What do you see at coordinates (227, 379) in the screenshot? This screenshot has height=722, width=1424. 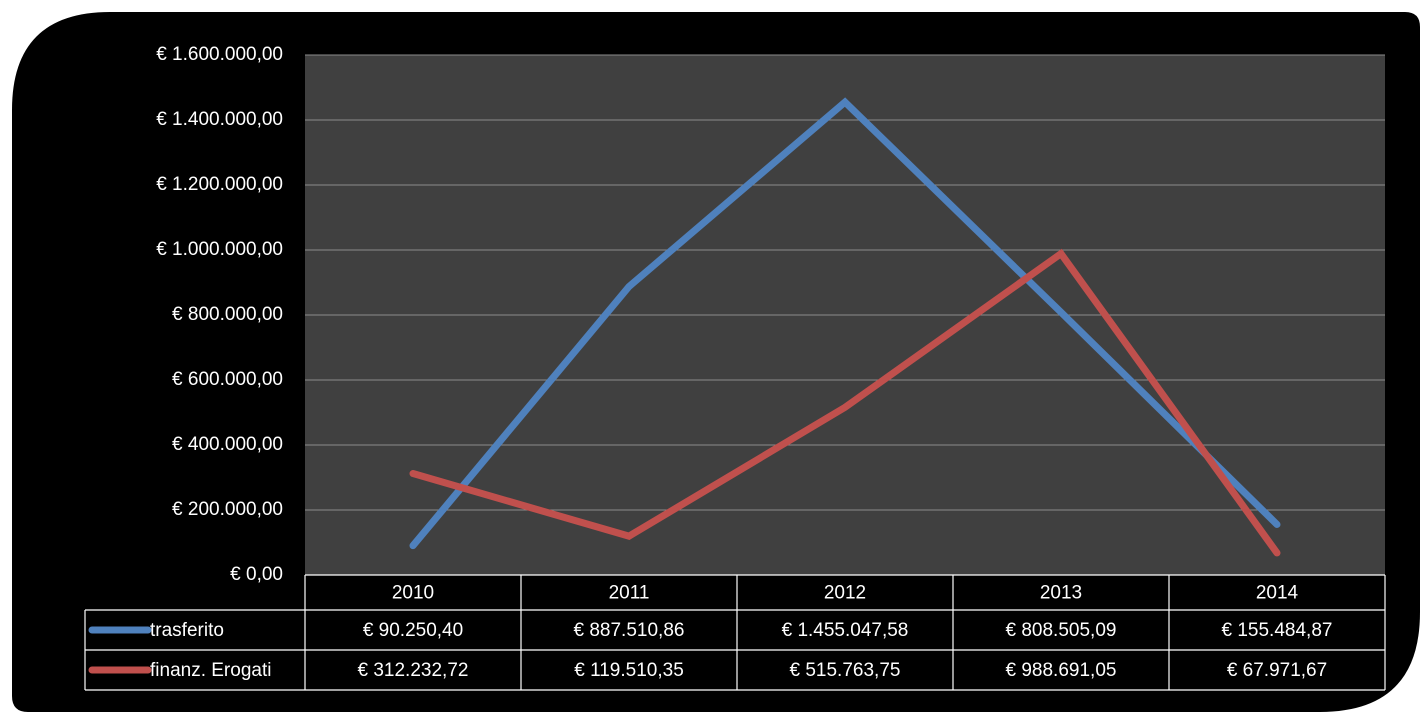 I see `y-tick-label: € 600.000,00` at bounding box center [227, 379].